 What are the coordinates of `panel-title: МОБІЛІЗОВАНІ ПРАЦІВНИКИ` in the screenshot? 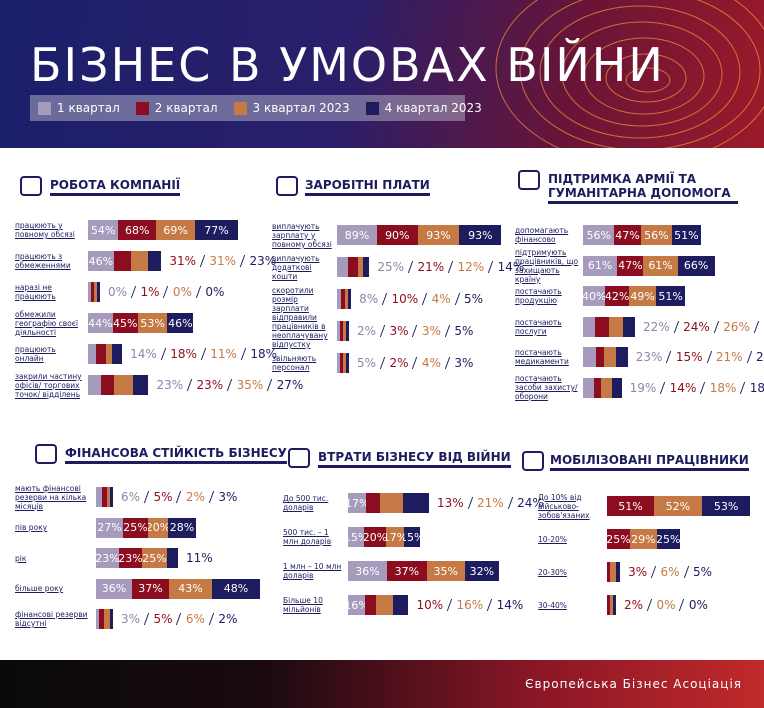 It's located at (649, 462).